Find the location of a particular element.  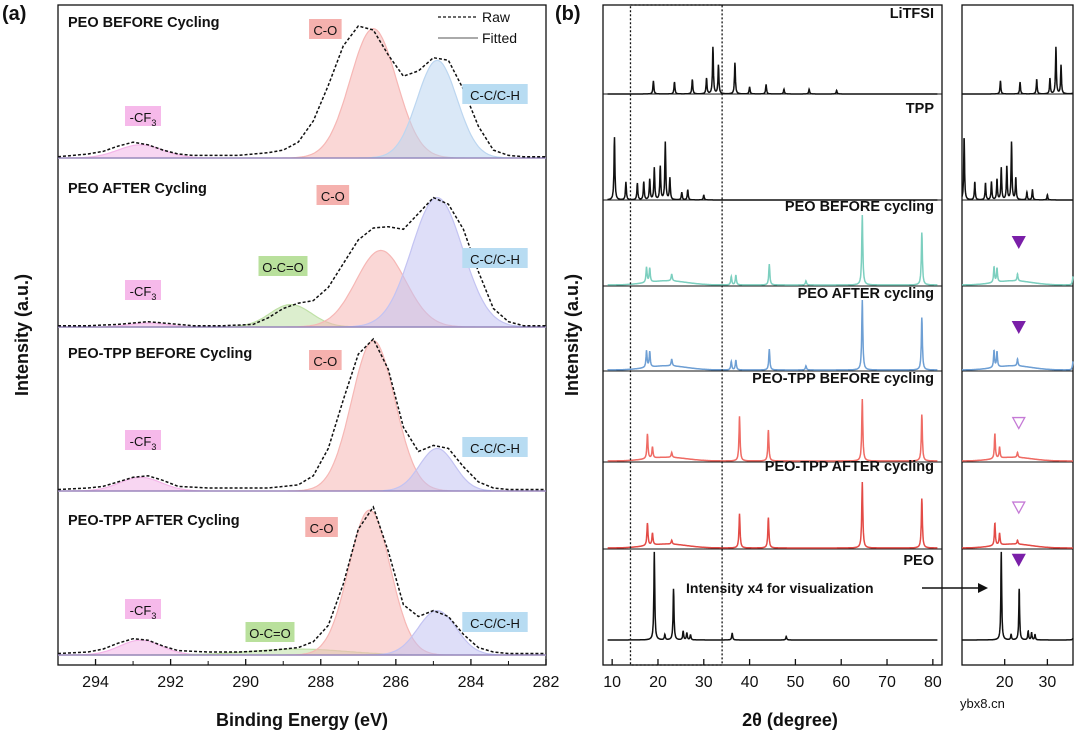

panel-label-a: (a) is located at coordinates (14, 14).